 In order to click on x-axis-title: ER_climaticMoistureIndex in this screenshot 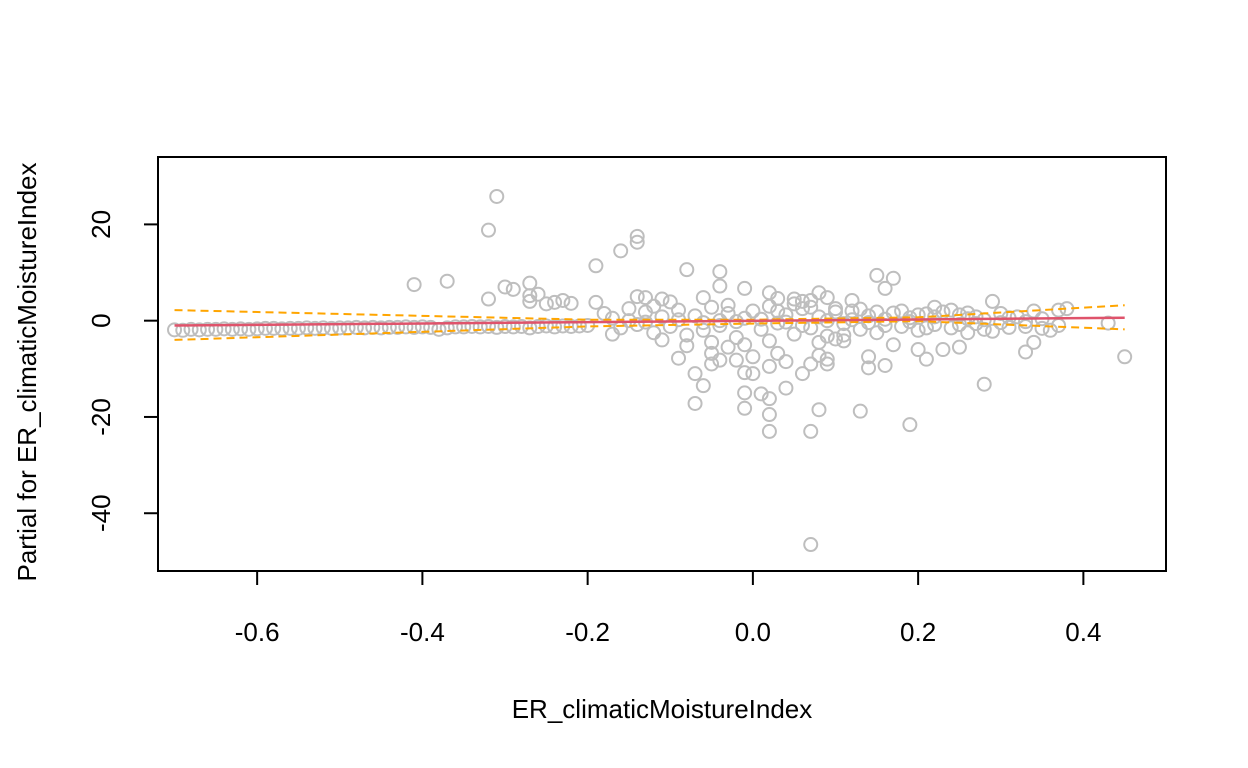, I will do `click(662, 709)`.